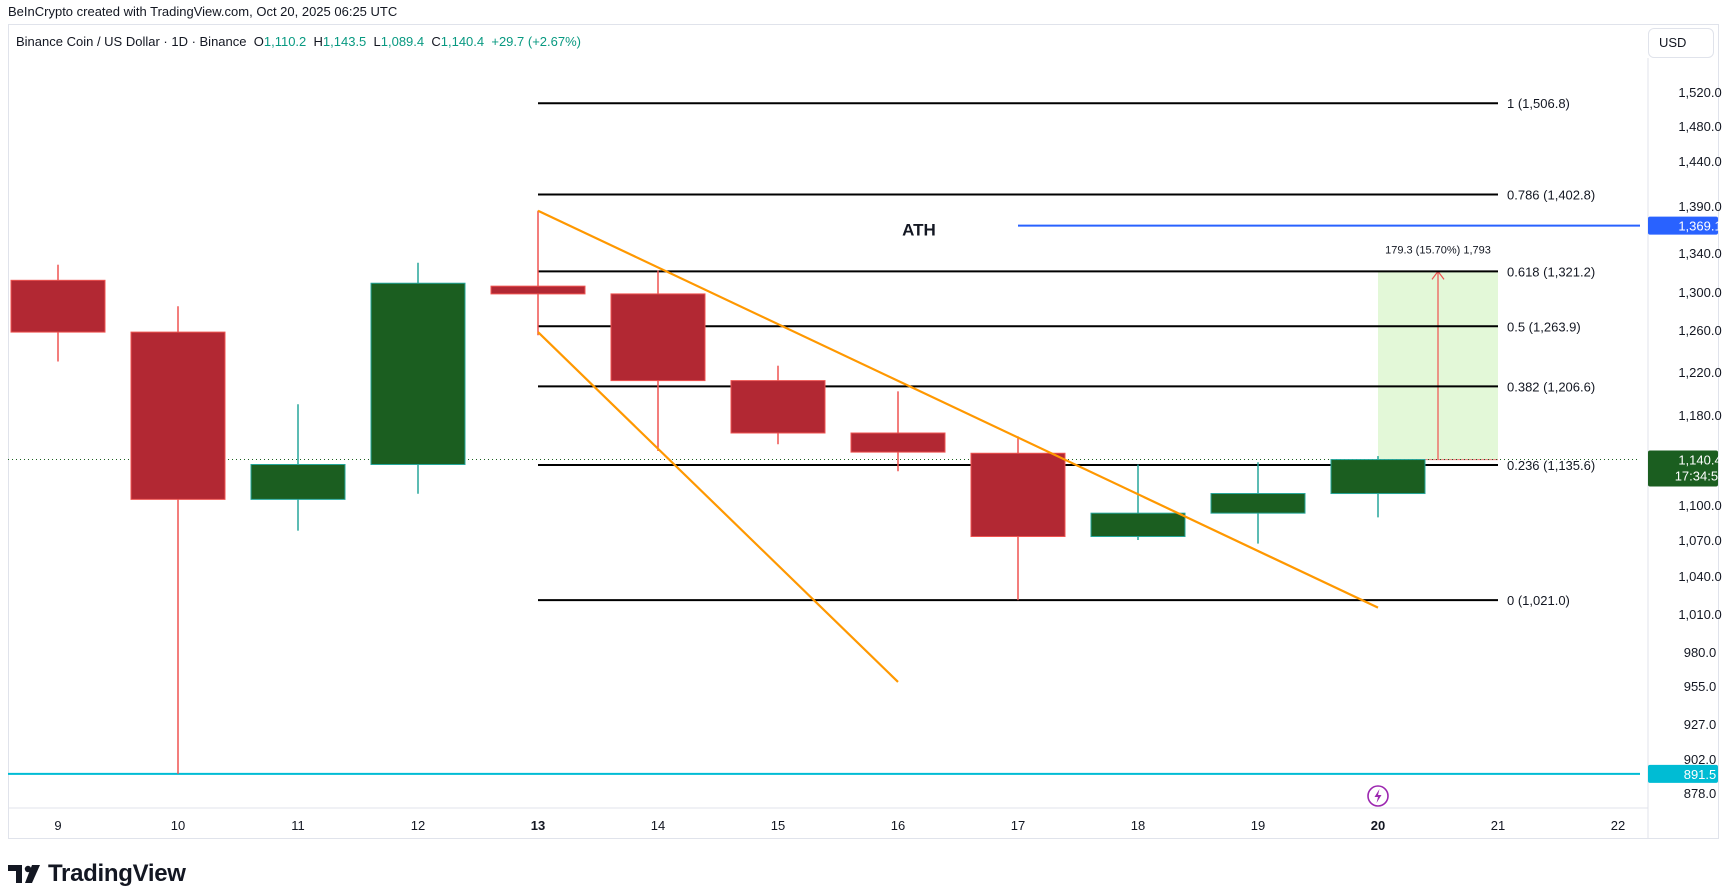  Describe the element at coordinates (898, 825) in the screenshot. I see `x-tick-label: 16` at that location.